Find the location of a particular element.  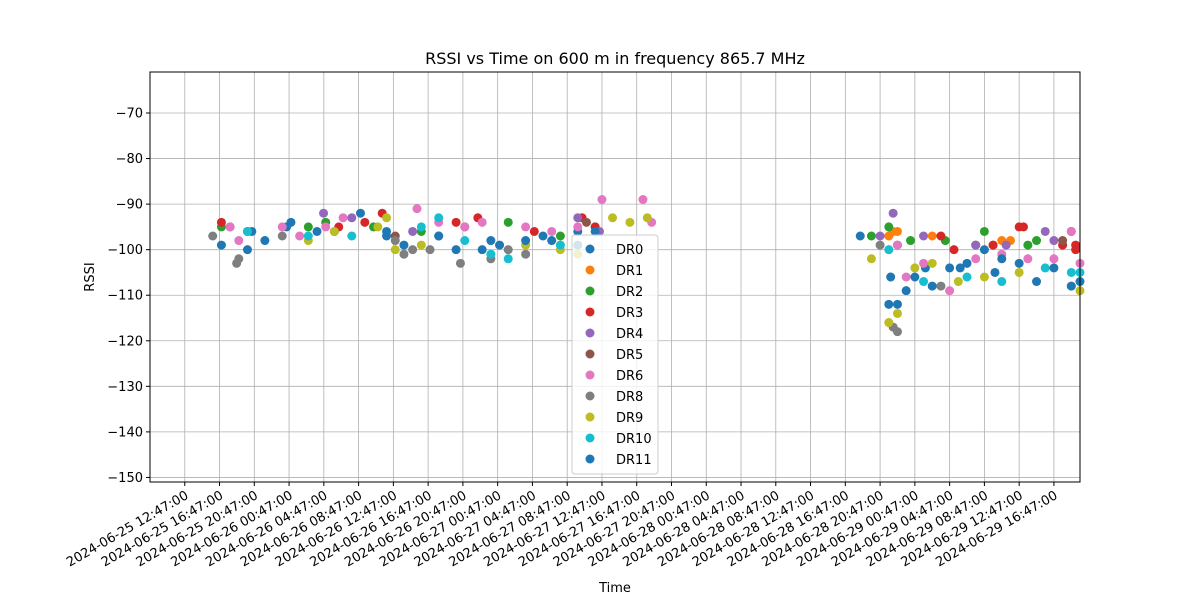

y-axis-label: RSSI is located at coordinates (90, 276).